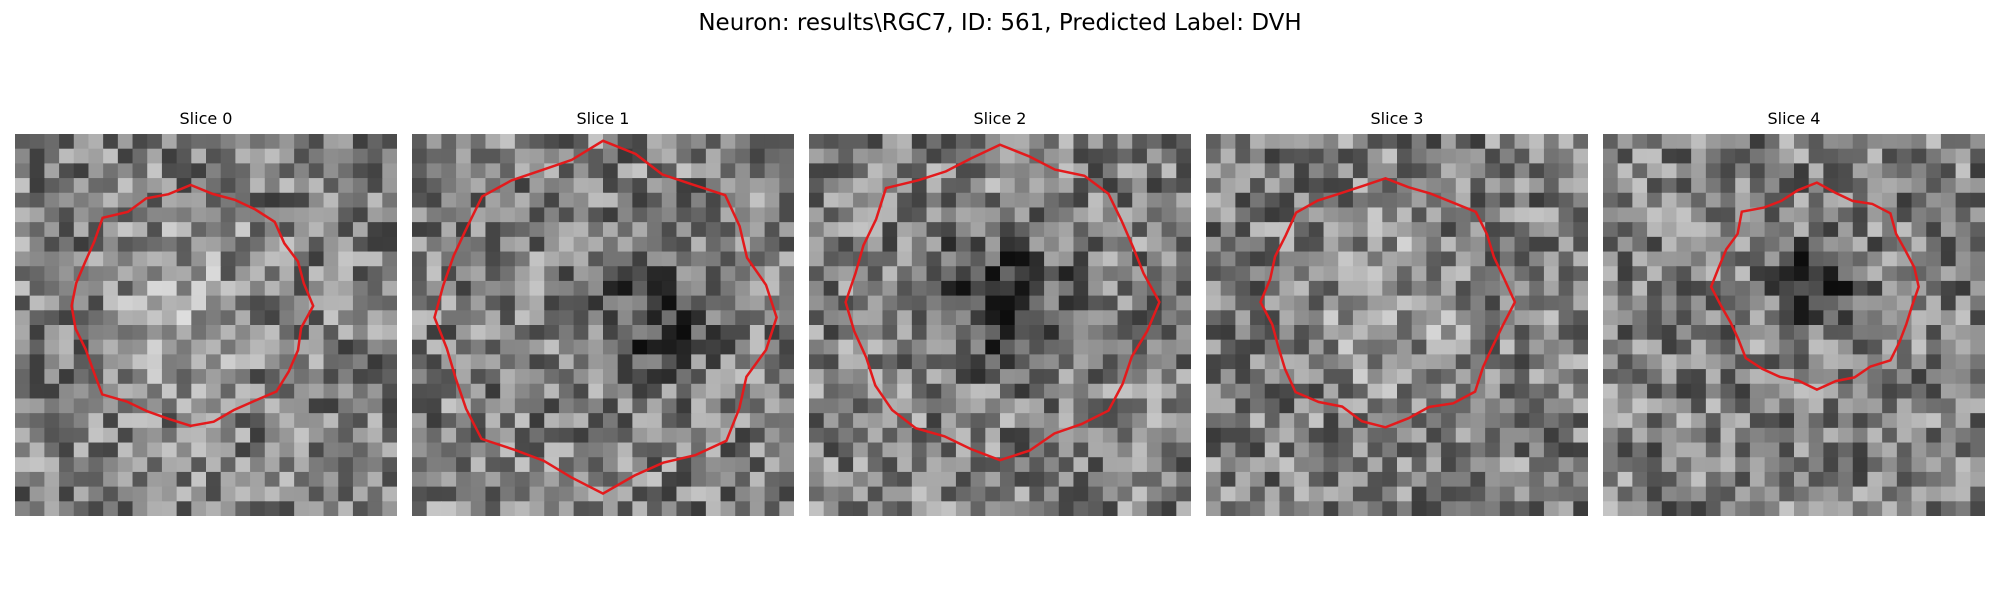  What do you see at coordinates (1397, 118) in the screenshot?
I see `slice-title: Slice 3` at bounding box center [1397, 118].